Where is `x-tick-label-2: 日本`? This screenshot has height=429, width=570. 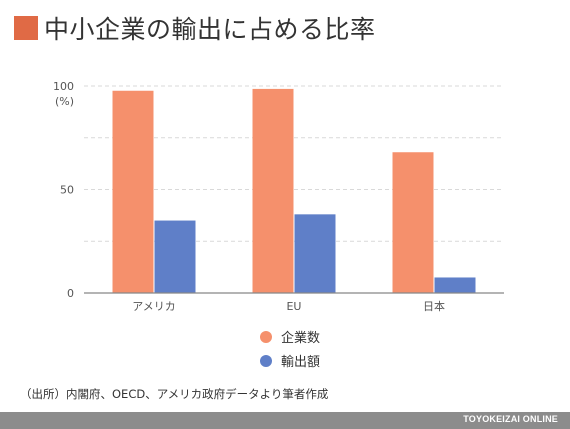 x-tick-label-2: 日本 is located at coordinates (434, 306).